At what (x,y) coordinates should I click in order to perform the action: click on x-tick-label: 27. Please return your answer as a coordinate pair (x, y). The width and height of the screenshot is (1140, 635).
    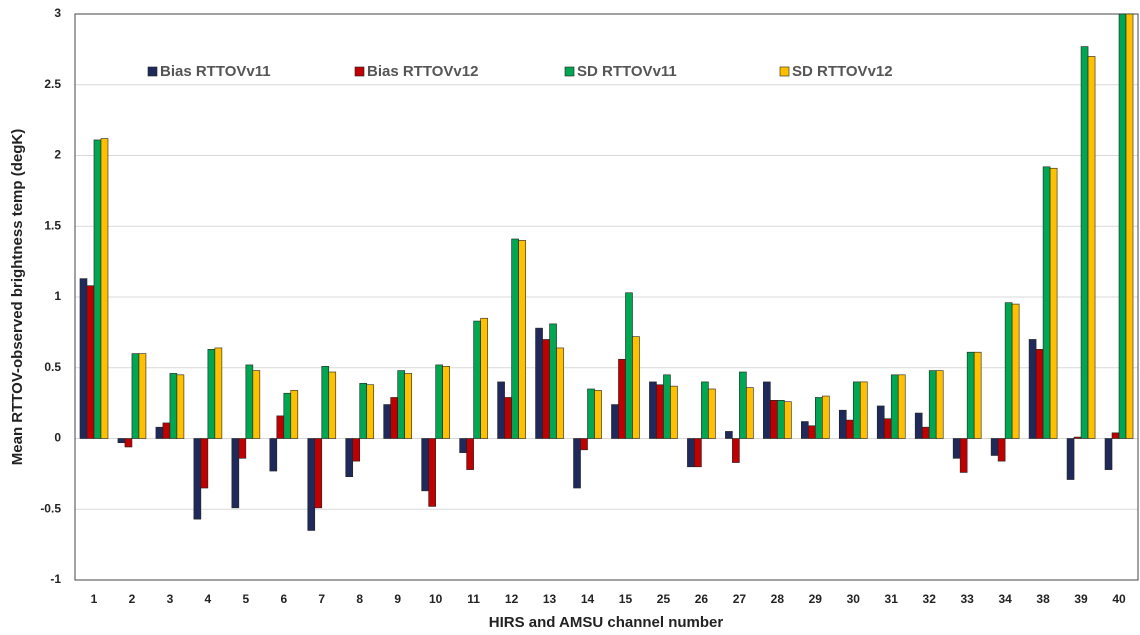
    Looking at the image, I should click on (740, 599).